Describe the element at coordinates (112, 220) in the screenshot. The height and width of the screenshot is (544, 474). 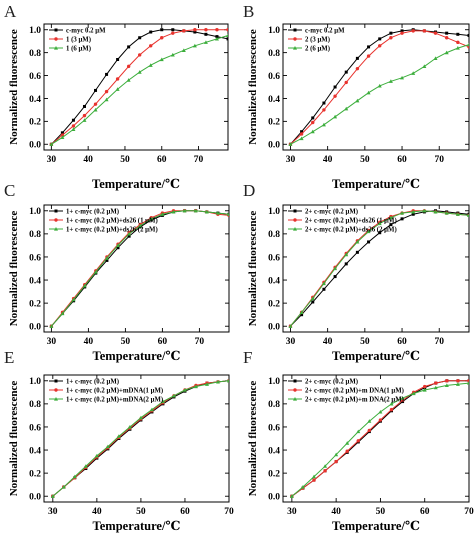
I see `legend-entry: 1+ c-myc (0.2 μM)+ds26 (1 μM)` at that location.